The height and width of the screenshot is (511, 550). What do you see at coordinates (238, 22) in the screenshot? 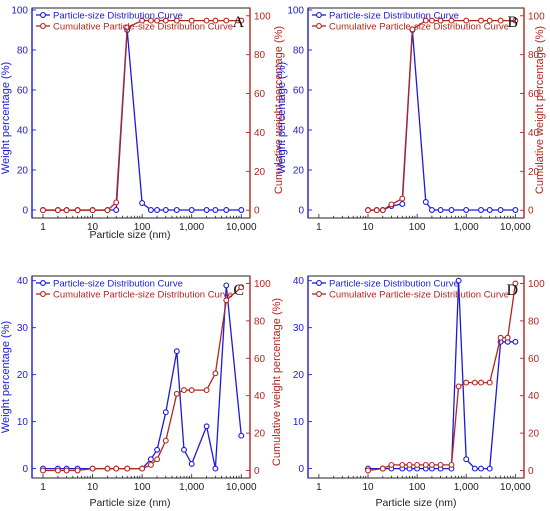
I see `panel-letter: A` at bounding box center [238, 22].